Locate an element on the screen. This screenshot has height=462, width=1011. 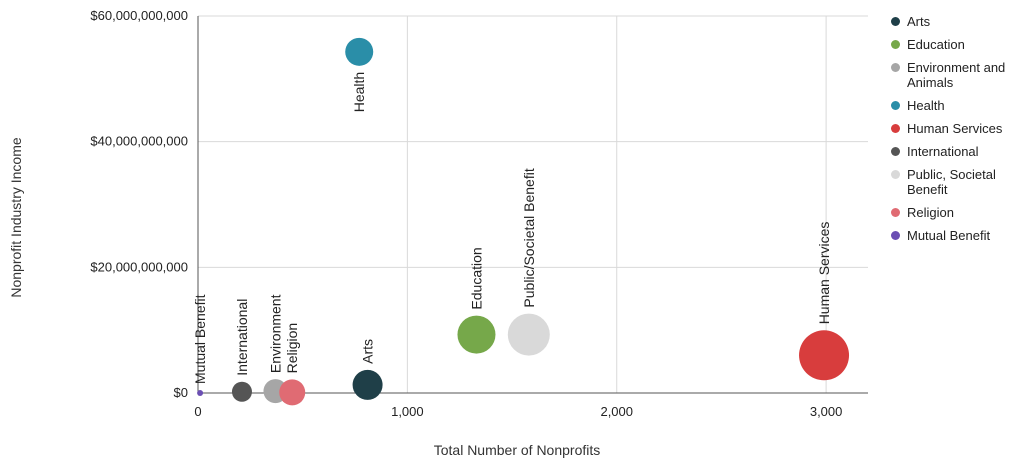
x-axis-title: Total Number of Nonprofits is located at coordinates (517, 450).